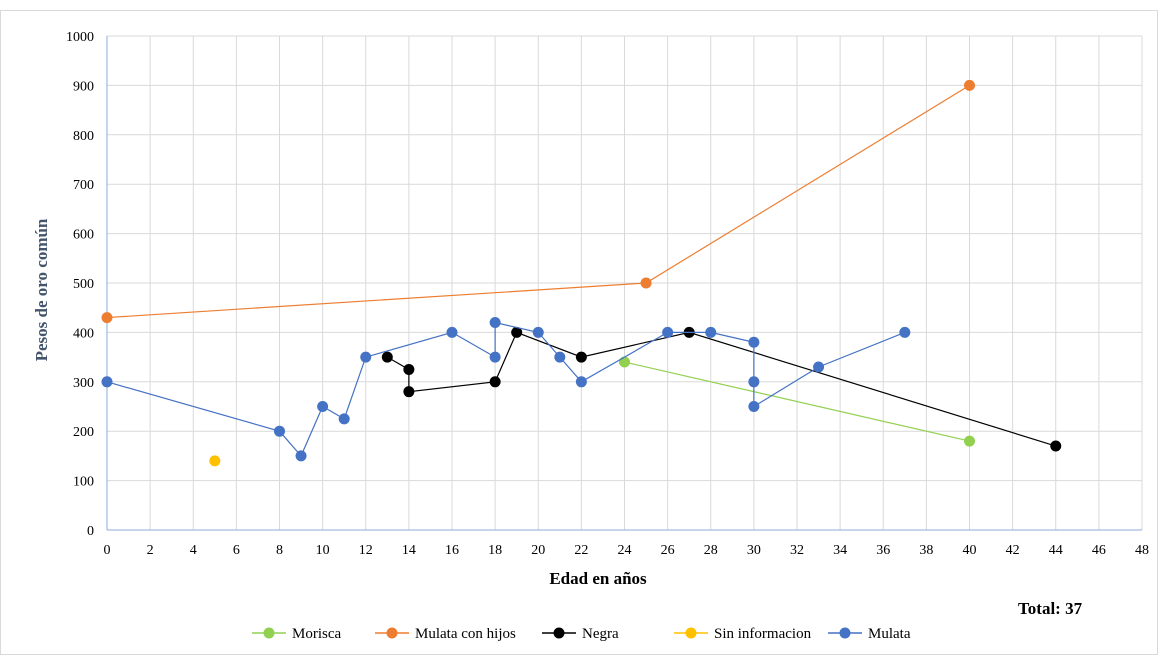 This screenshot has height=656, width=1159. Describe the element at coordinates (83, 284) in the screenshot. I see `y-tick-label: 500` at that location.